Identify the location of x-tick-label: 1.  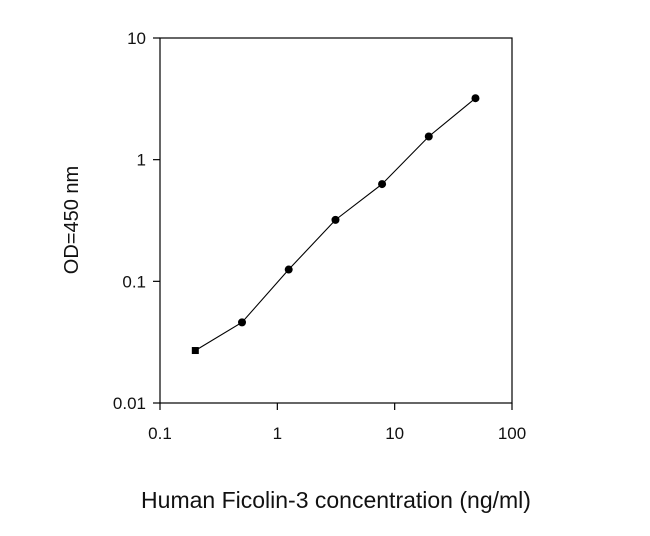
(277, 433).